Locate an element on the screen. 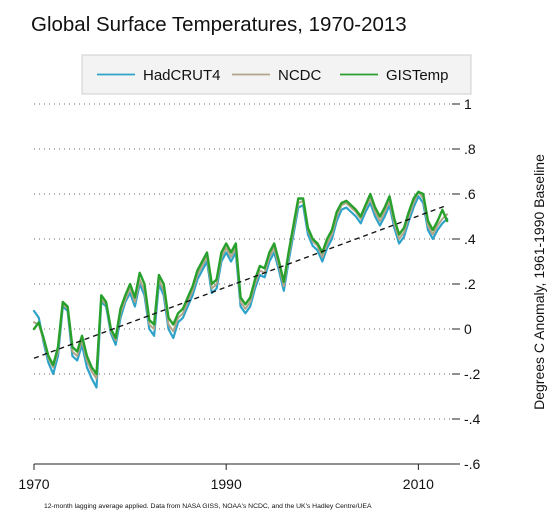  x-tick-label: 1970 is located at coordinates (33, 484).